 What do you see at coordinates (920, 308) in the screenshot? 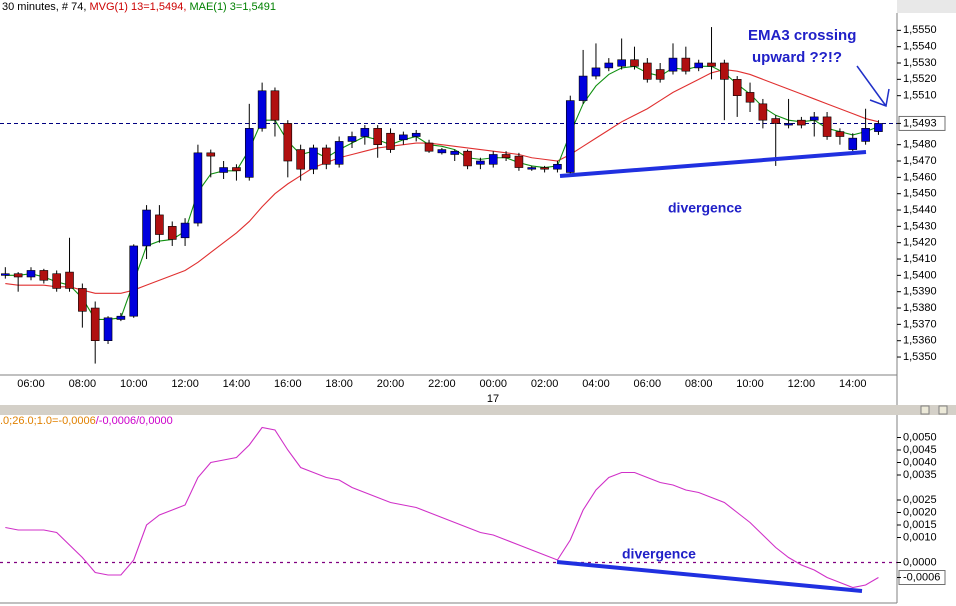
I see `y-tick-label: 1,5380` at bounding box center [920, 308].